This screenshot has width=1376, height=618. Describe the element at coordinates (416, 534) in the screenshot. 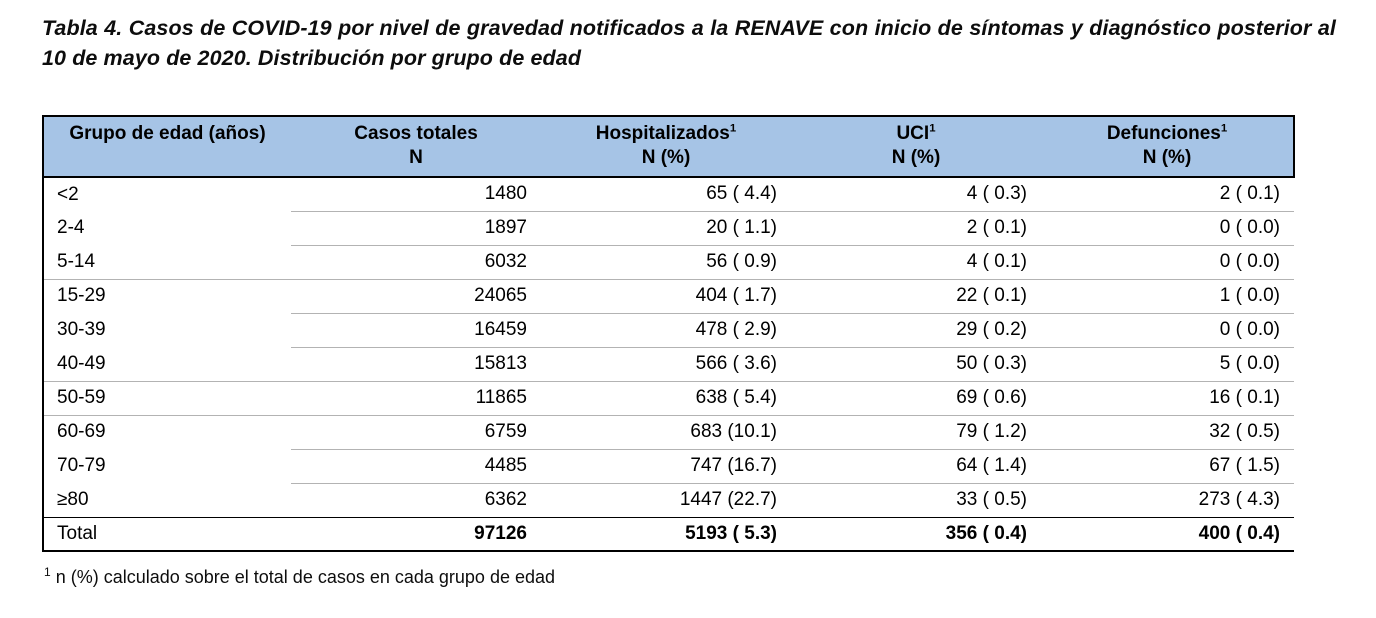

I see `cell-casos-totales: 97126` at that location.